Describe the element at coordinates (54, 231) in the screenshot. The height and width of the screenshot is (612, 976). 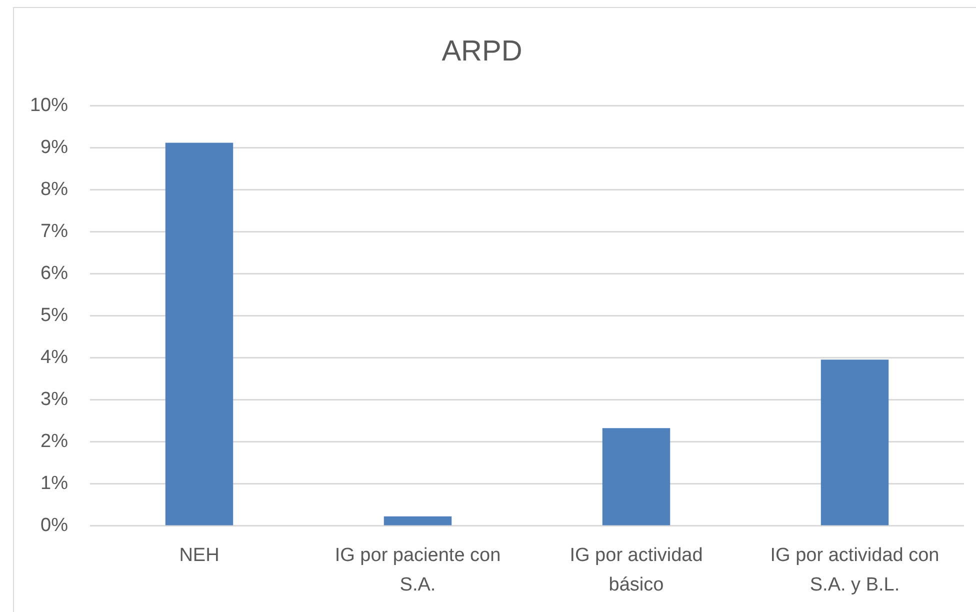
I see `y-tick-label: 7%` at that location.